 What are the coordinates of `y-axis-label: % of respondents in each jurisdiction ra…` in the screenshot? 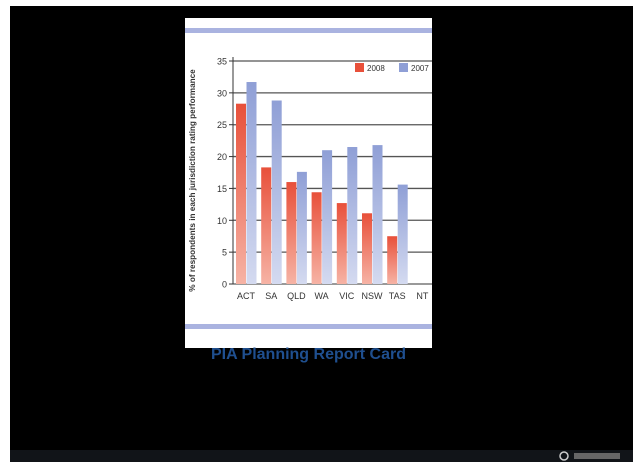 It's located at (192, 180).